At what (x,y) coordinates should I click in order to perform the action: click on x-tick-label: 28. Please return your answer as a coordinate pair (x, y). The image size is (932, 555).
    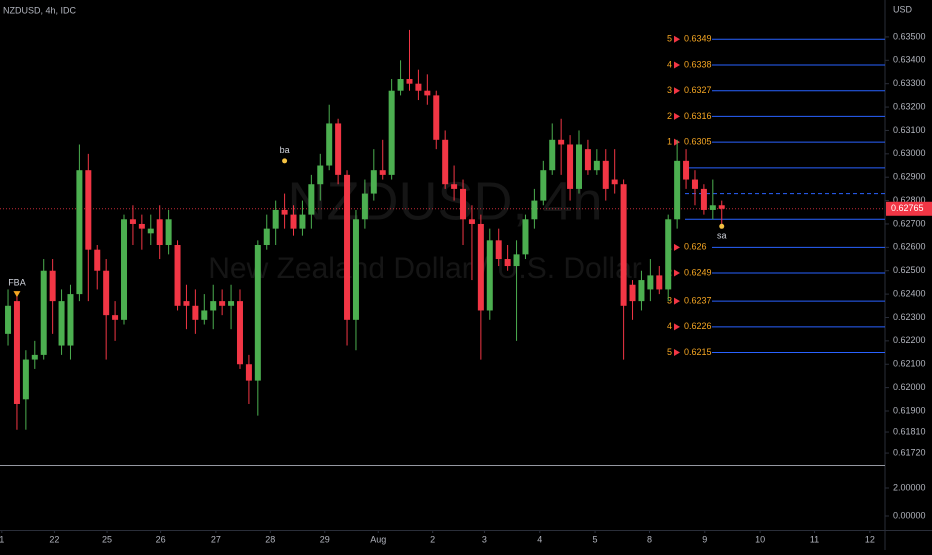
    Looking at the image, I should click on (270, 539).